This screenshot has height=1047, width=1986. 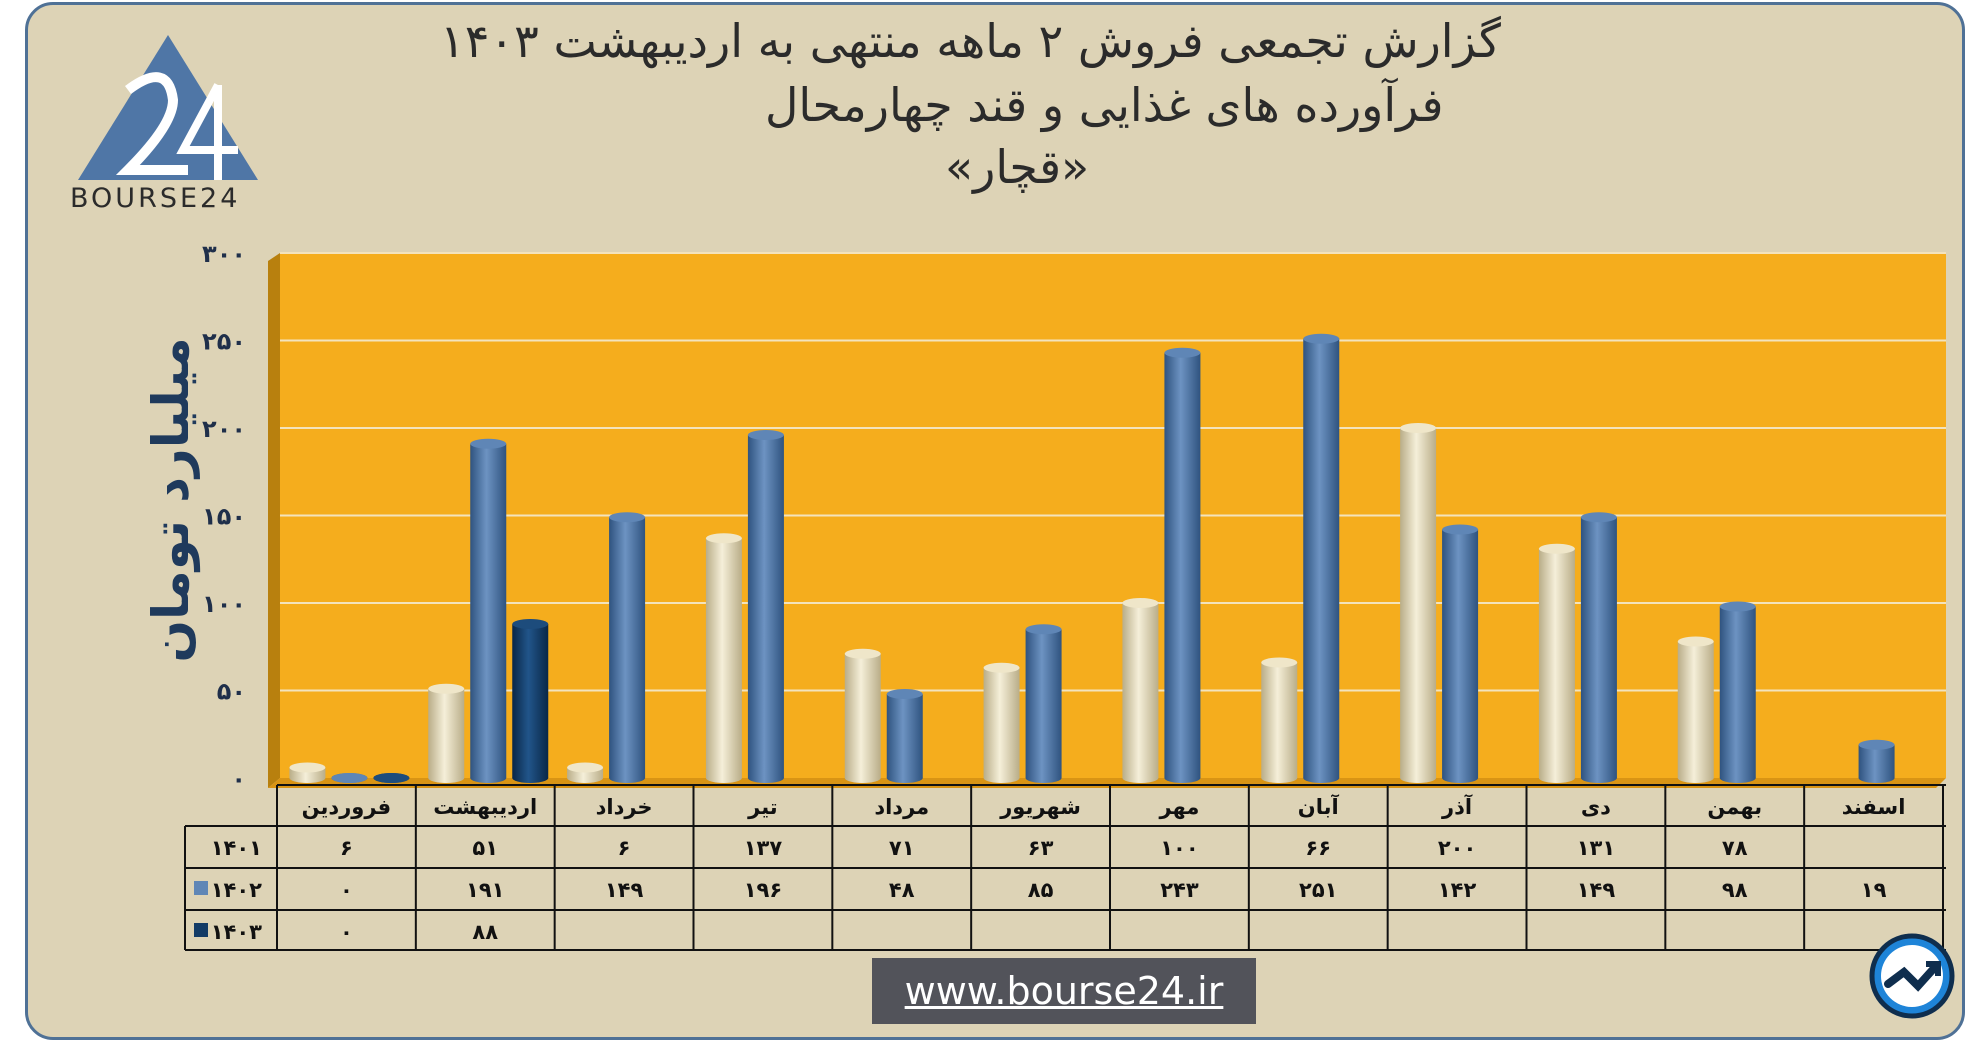 What do you see at coordinates (1457, 848) in the screenshot?
I see `data-label: ۲۰۰` at bounding box center [1457, 848].